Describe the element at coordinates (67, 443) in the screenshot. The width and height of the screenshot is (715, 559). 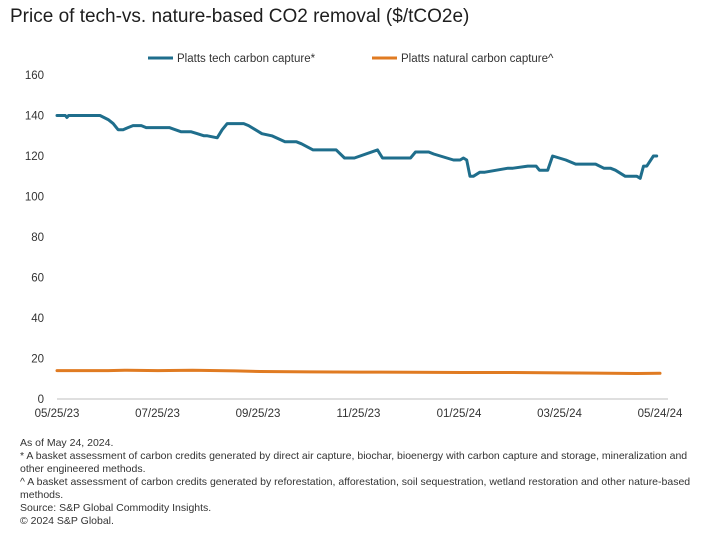
I see `as-of-note: As of May 24, 2024.` at that location.